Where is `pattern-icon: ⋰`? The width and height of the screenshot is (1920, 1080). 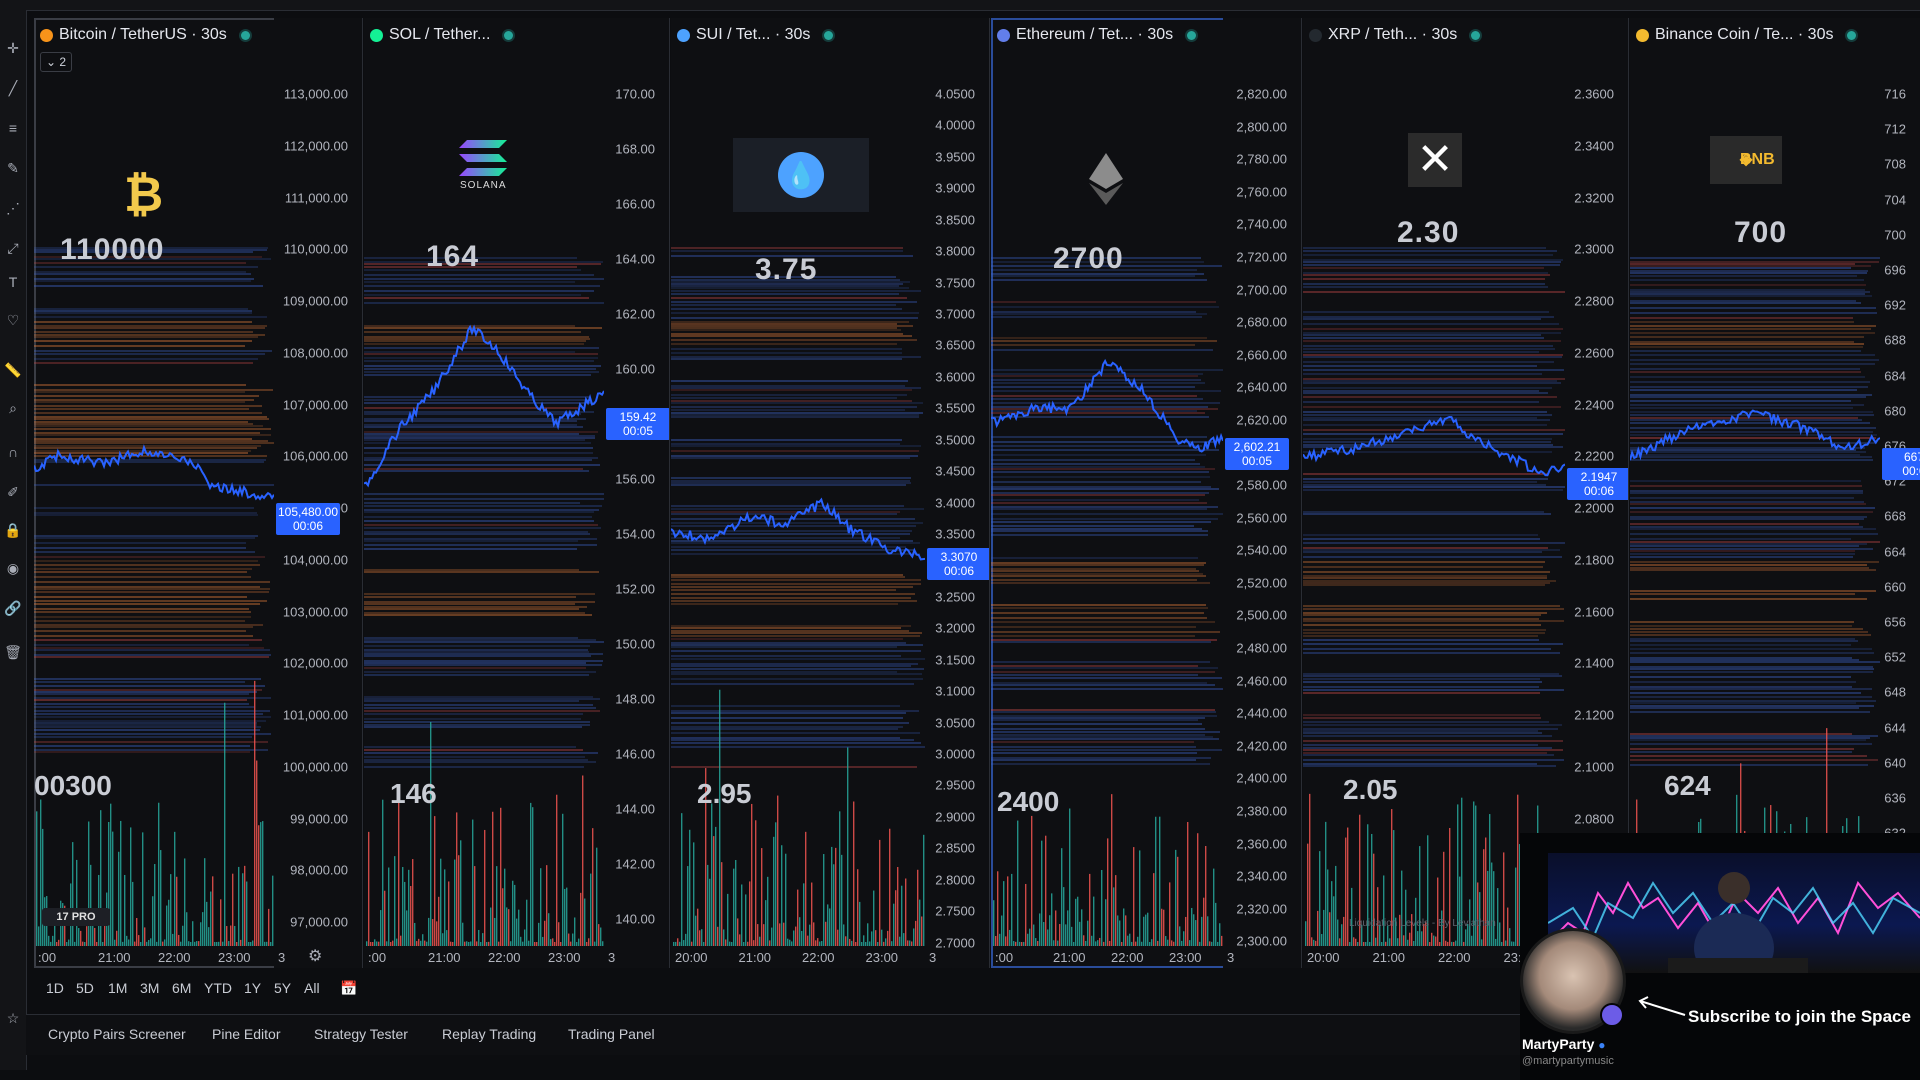
pattern-icon: ⋰ is located at coordinates (13, 208).